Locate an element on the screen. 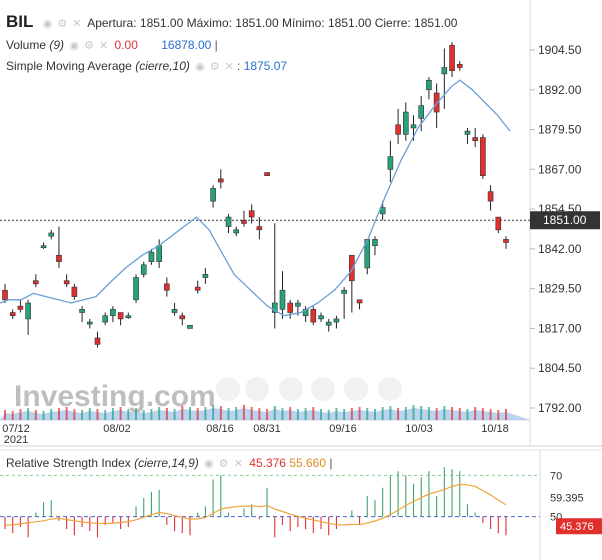 Image resolution: width=602 pixels, height=560 pixels. visibility-icon: ◉ ⚙ ✕ is located at coordinates (62, 24).